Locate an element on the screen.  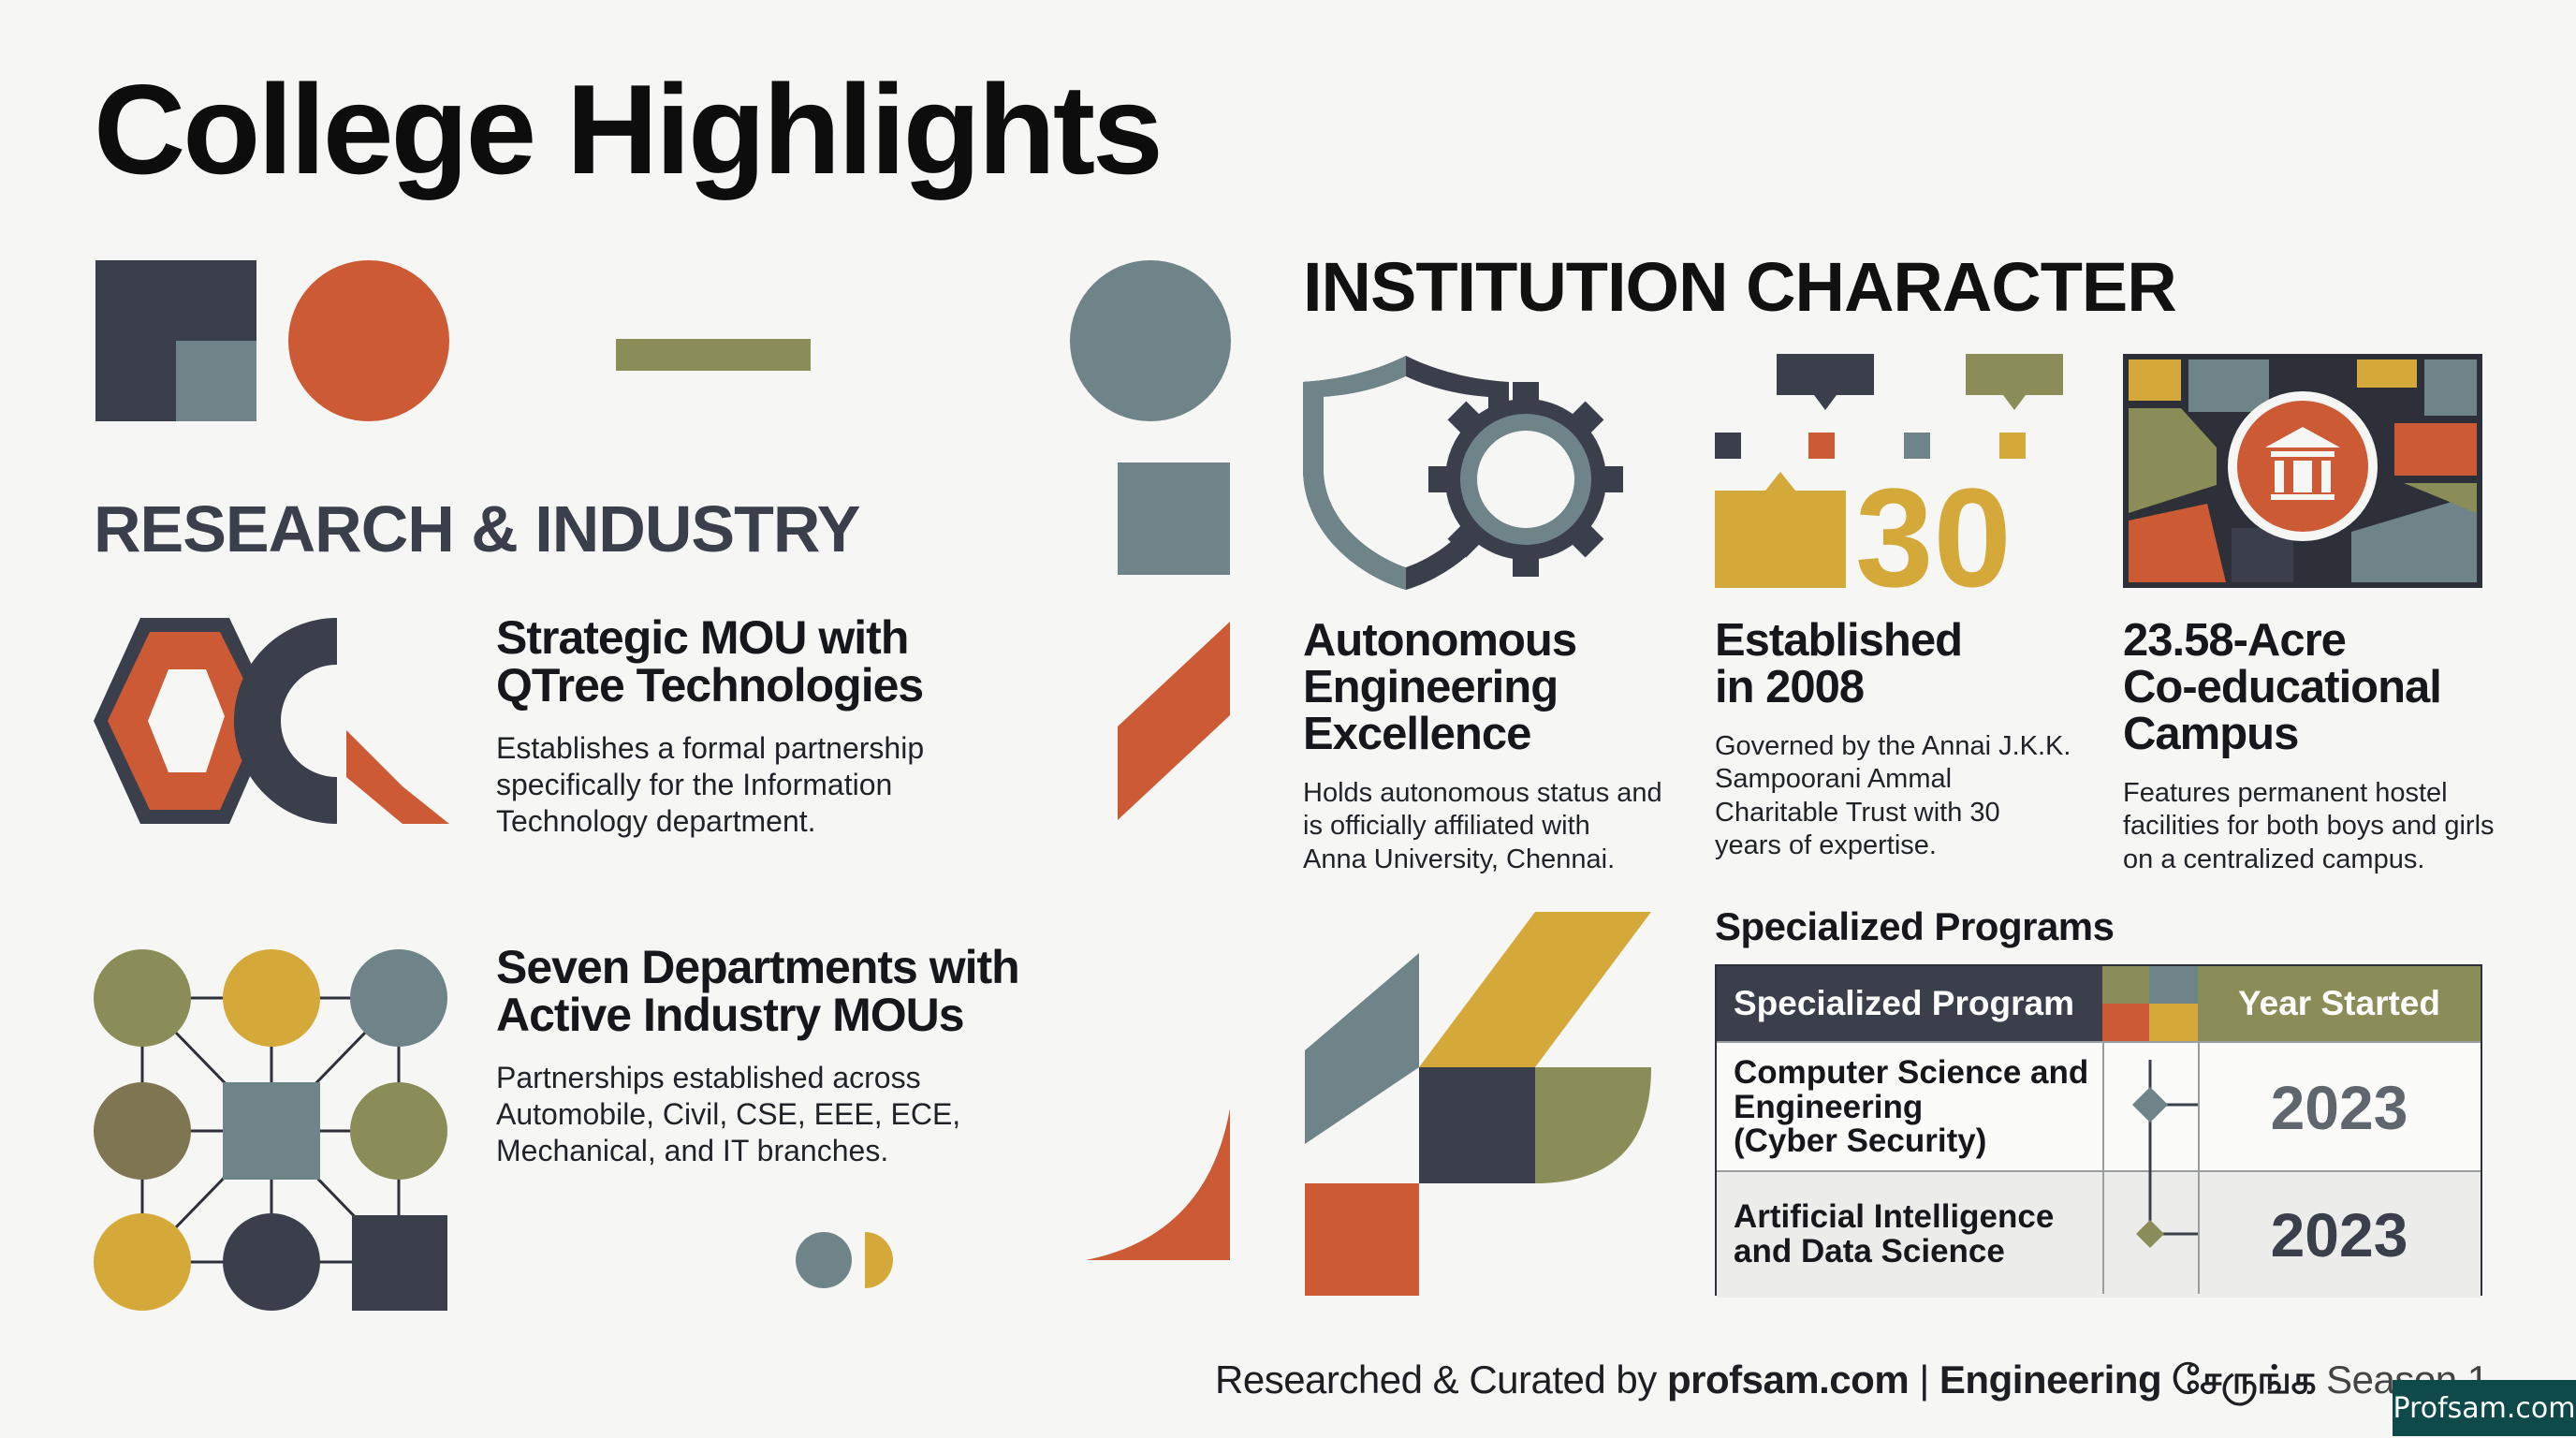
title-line: Campus is located at coordinates (2211, 733).